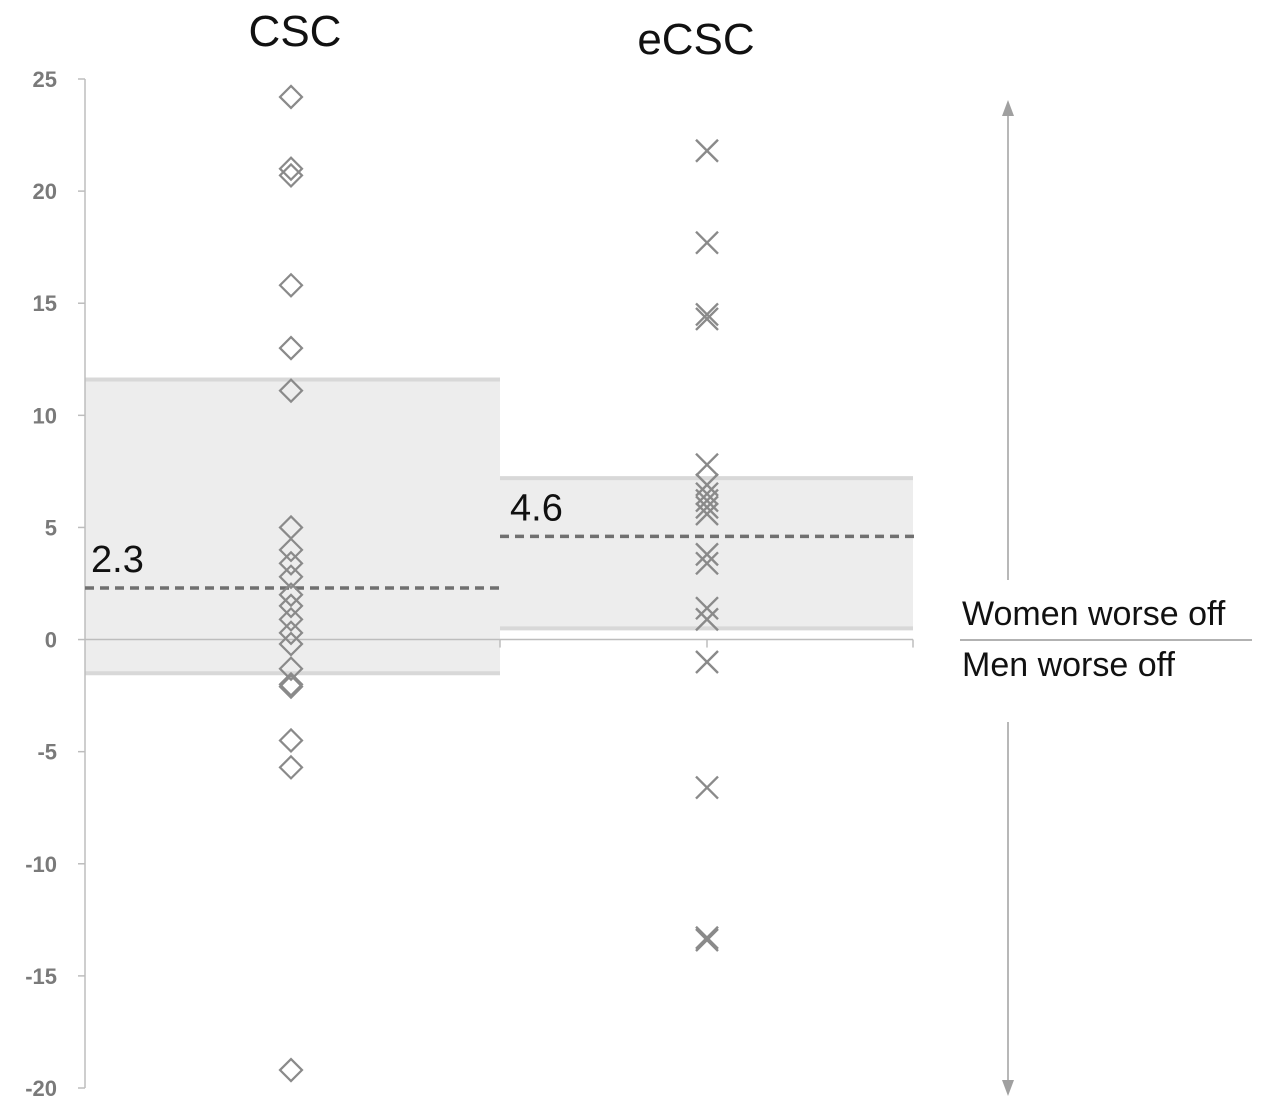  I want to click on mean-label-csc: 2.3, so click(117, 560).